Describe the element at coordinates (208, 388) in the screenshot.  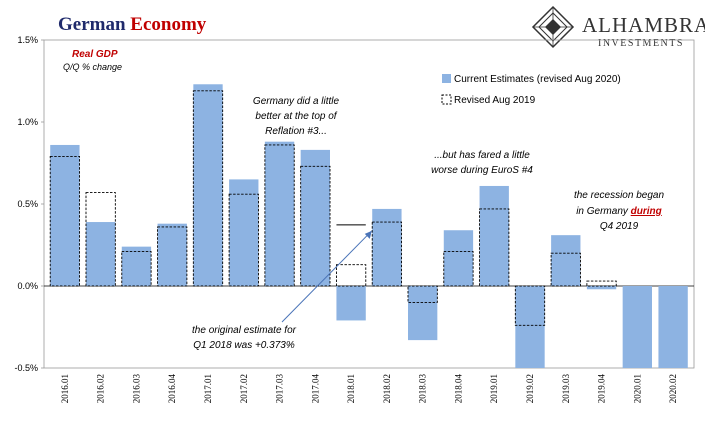
I see `x-tick-label: 2017.01` at that location.